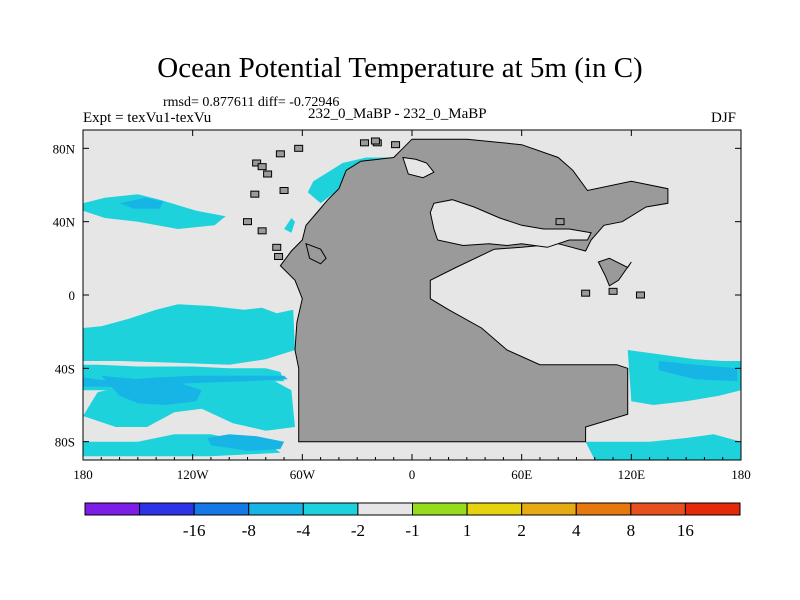 This screenshot has height=600, width=800. What do you see at coordinates (303, 474) in the screenshot?
I see `lon-tick-label: 60W` at bounding box center [303, 474].